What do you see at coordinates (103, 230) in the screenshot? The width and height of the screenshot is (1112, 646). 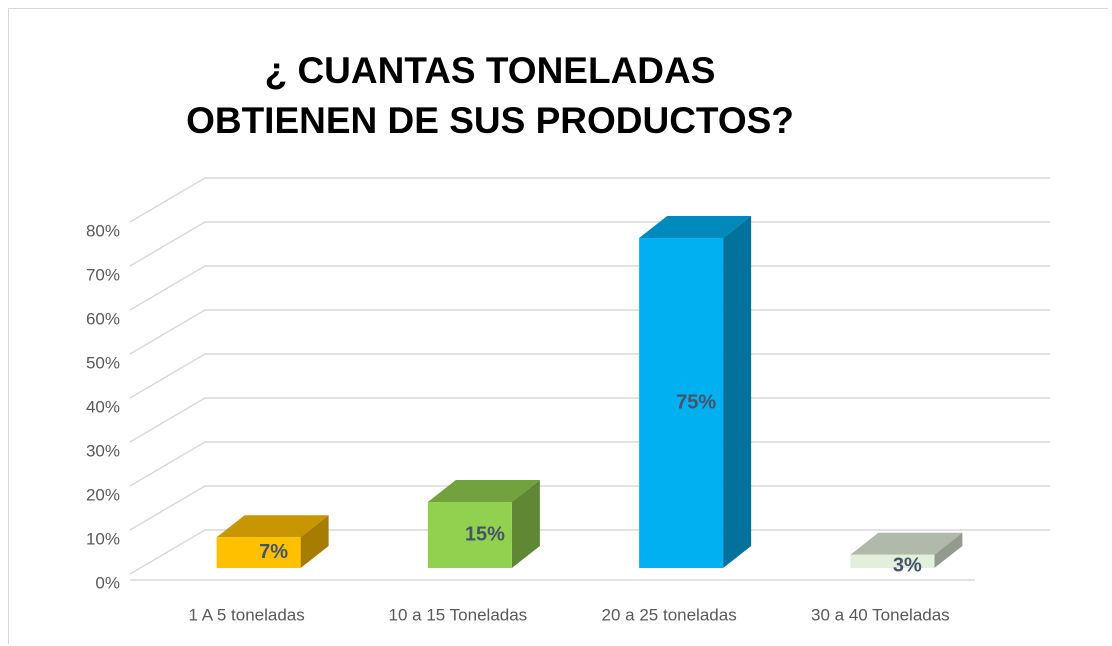 I see `y-tick-label: 80%` at bounding box center [103, 230].